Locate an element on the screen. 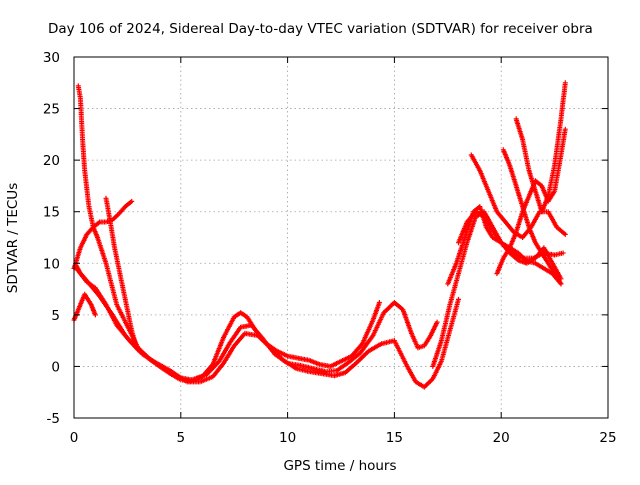  y-tick-label: 25 is located at coordinates (51, 110).